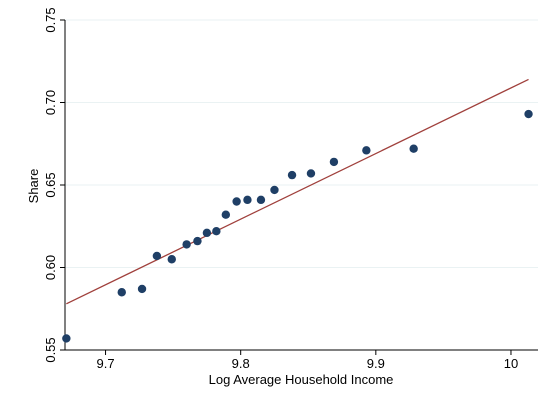 This screenshot has height=396, width=547. I want to click on y-tick-label-2: 0.65, so click(50, 184).